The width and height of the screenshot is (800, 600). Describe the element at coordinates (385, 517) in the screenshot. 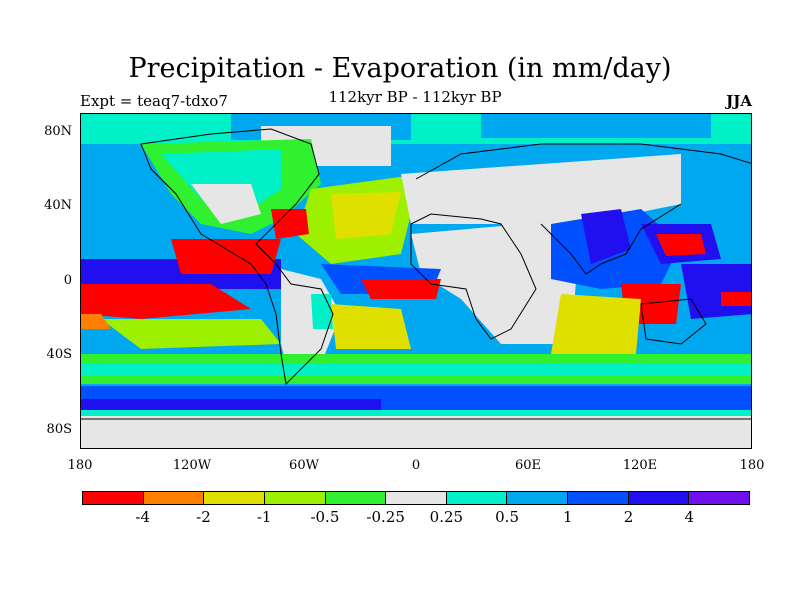

I see `colorbar-label-4: -0.25` at that location.